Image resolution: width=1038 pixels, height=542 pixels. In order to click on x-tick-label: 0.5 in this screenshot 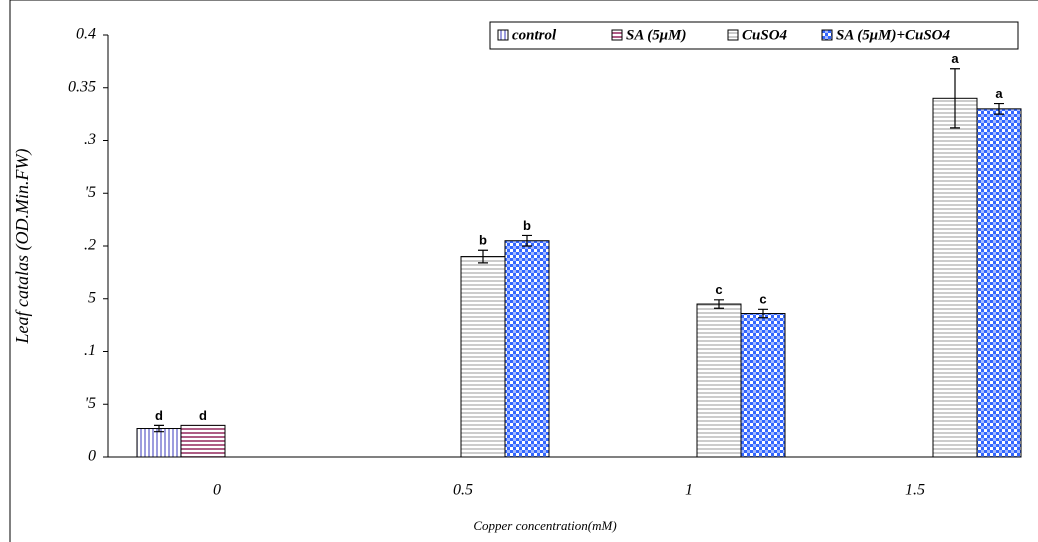, I will do `click(463, 490)`.